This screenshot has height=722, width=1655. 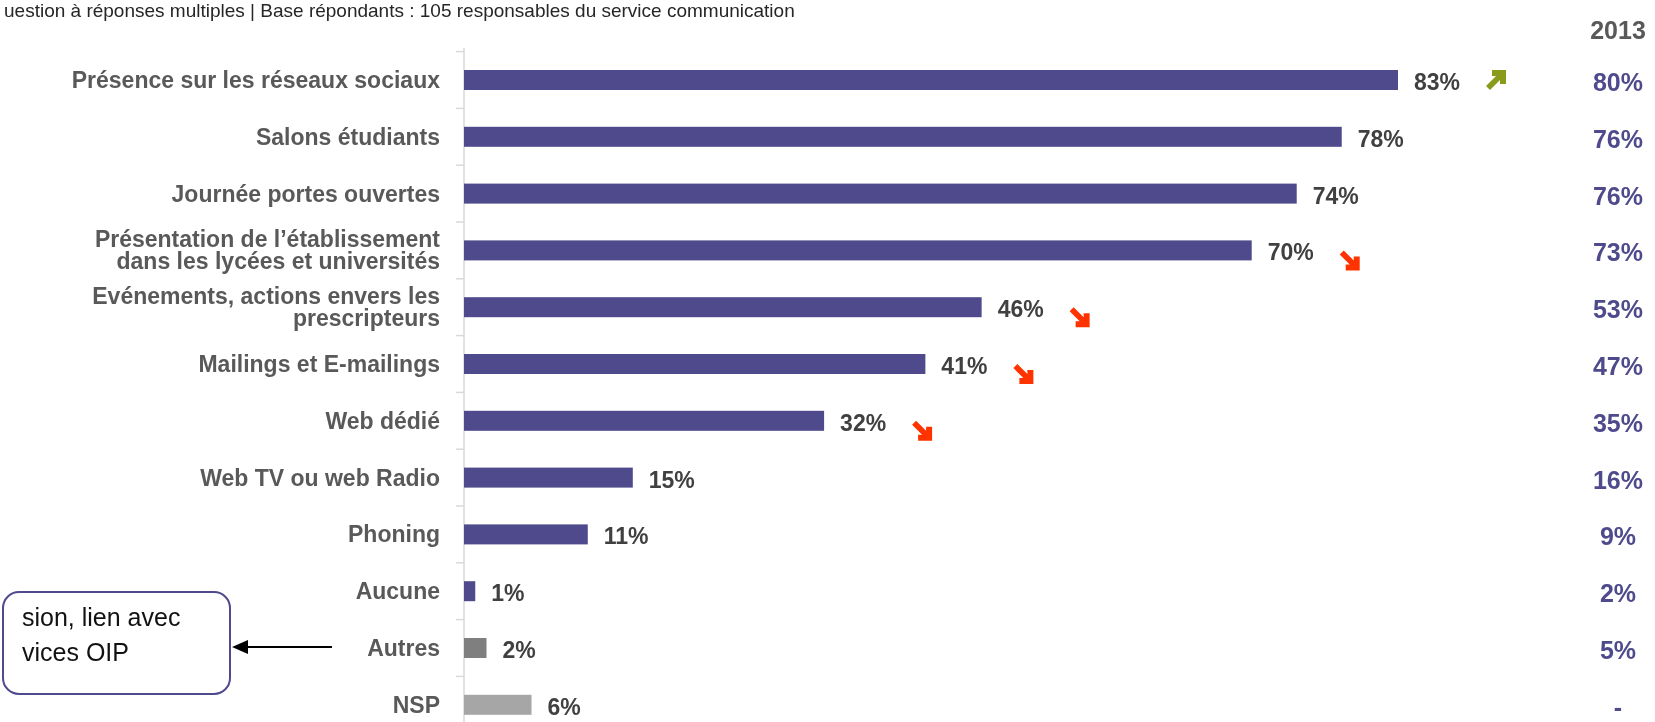 What do you see at coordinates (508, 593) in the screenshot?
I see `data-label: 1%` at bounding box center [508, 593].